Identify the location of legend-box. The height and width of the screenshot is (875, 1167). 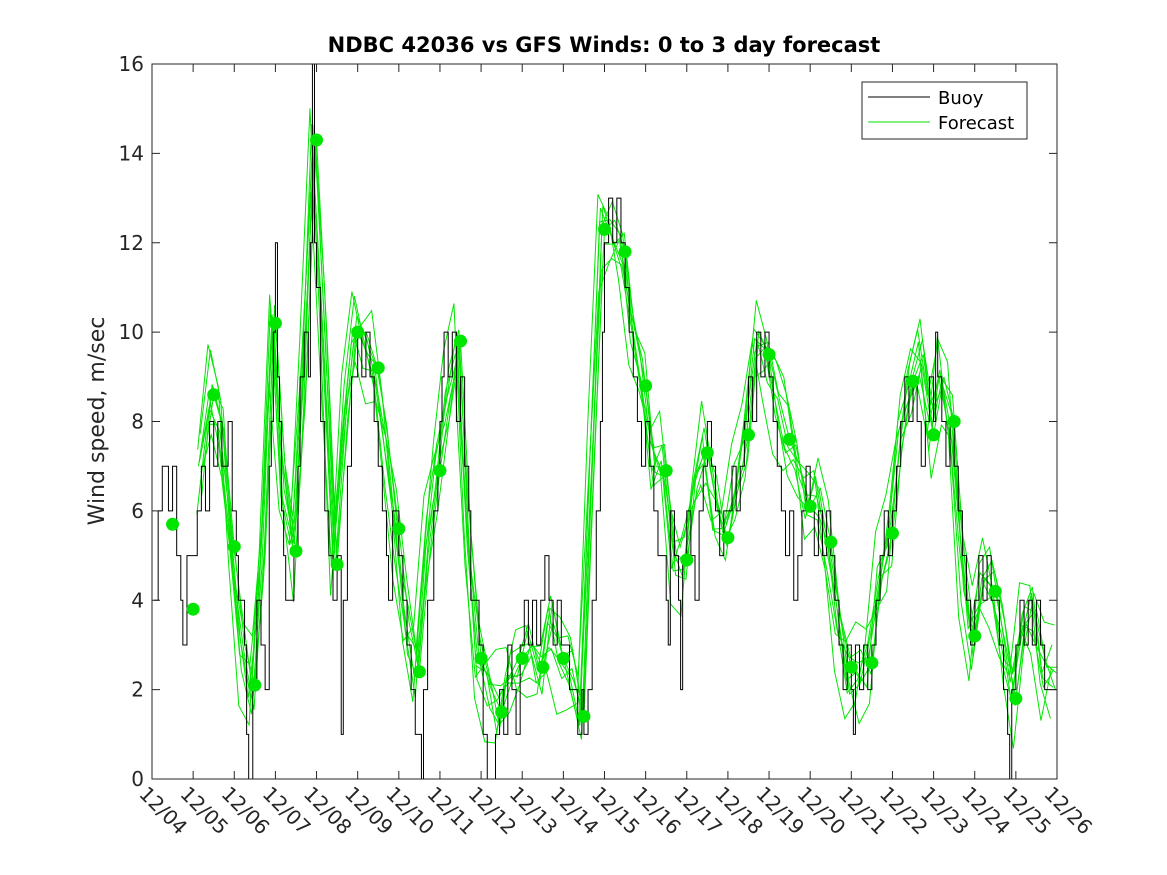
(944, 110).